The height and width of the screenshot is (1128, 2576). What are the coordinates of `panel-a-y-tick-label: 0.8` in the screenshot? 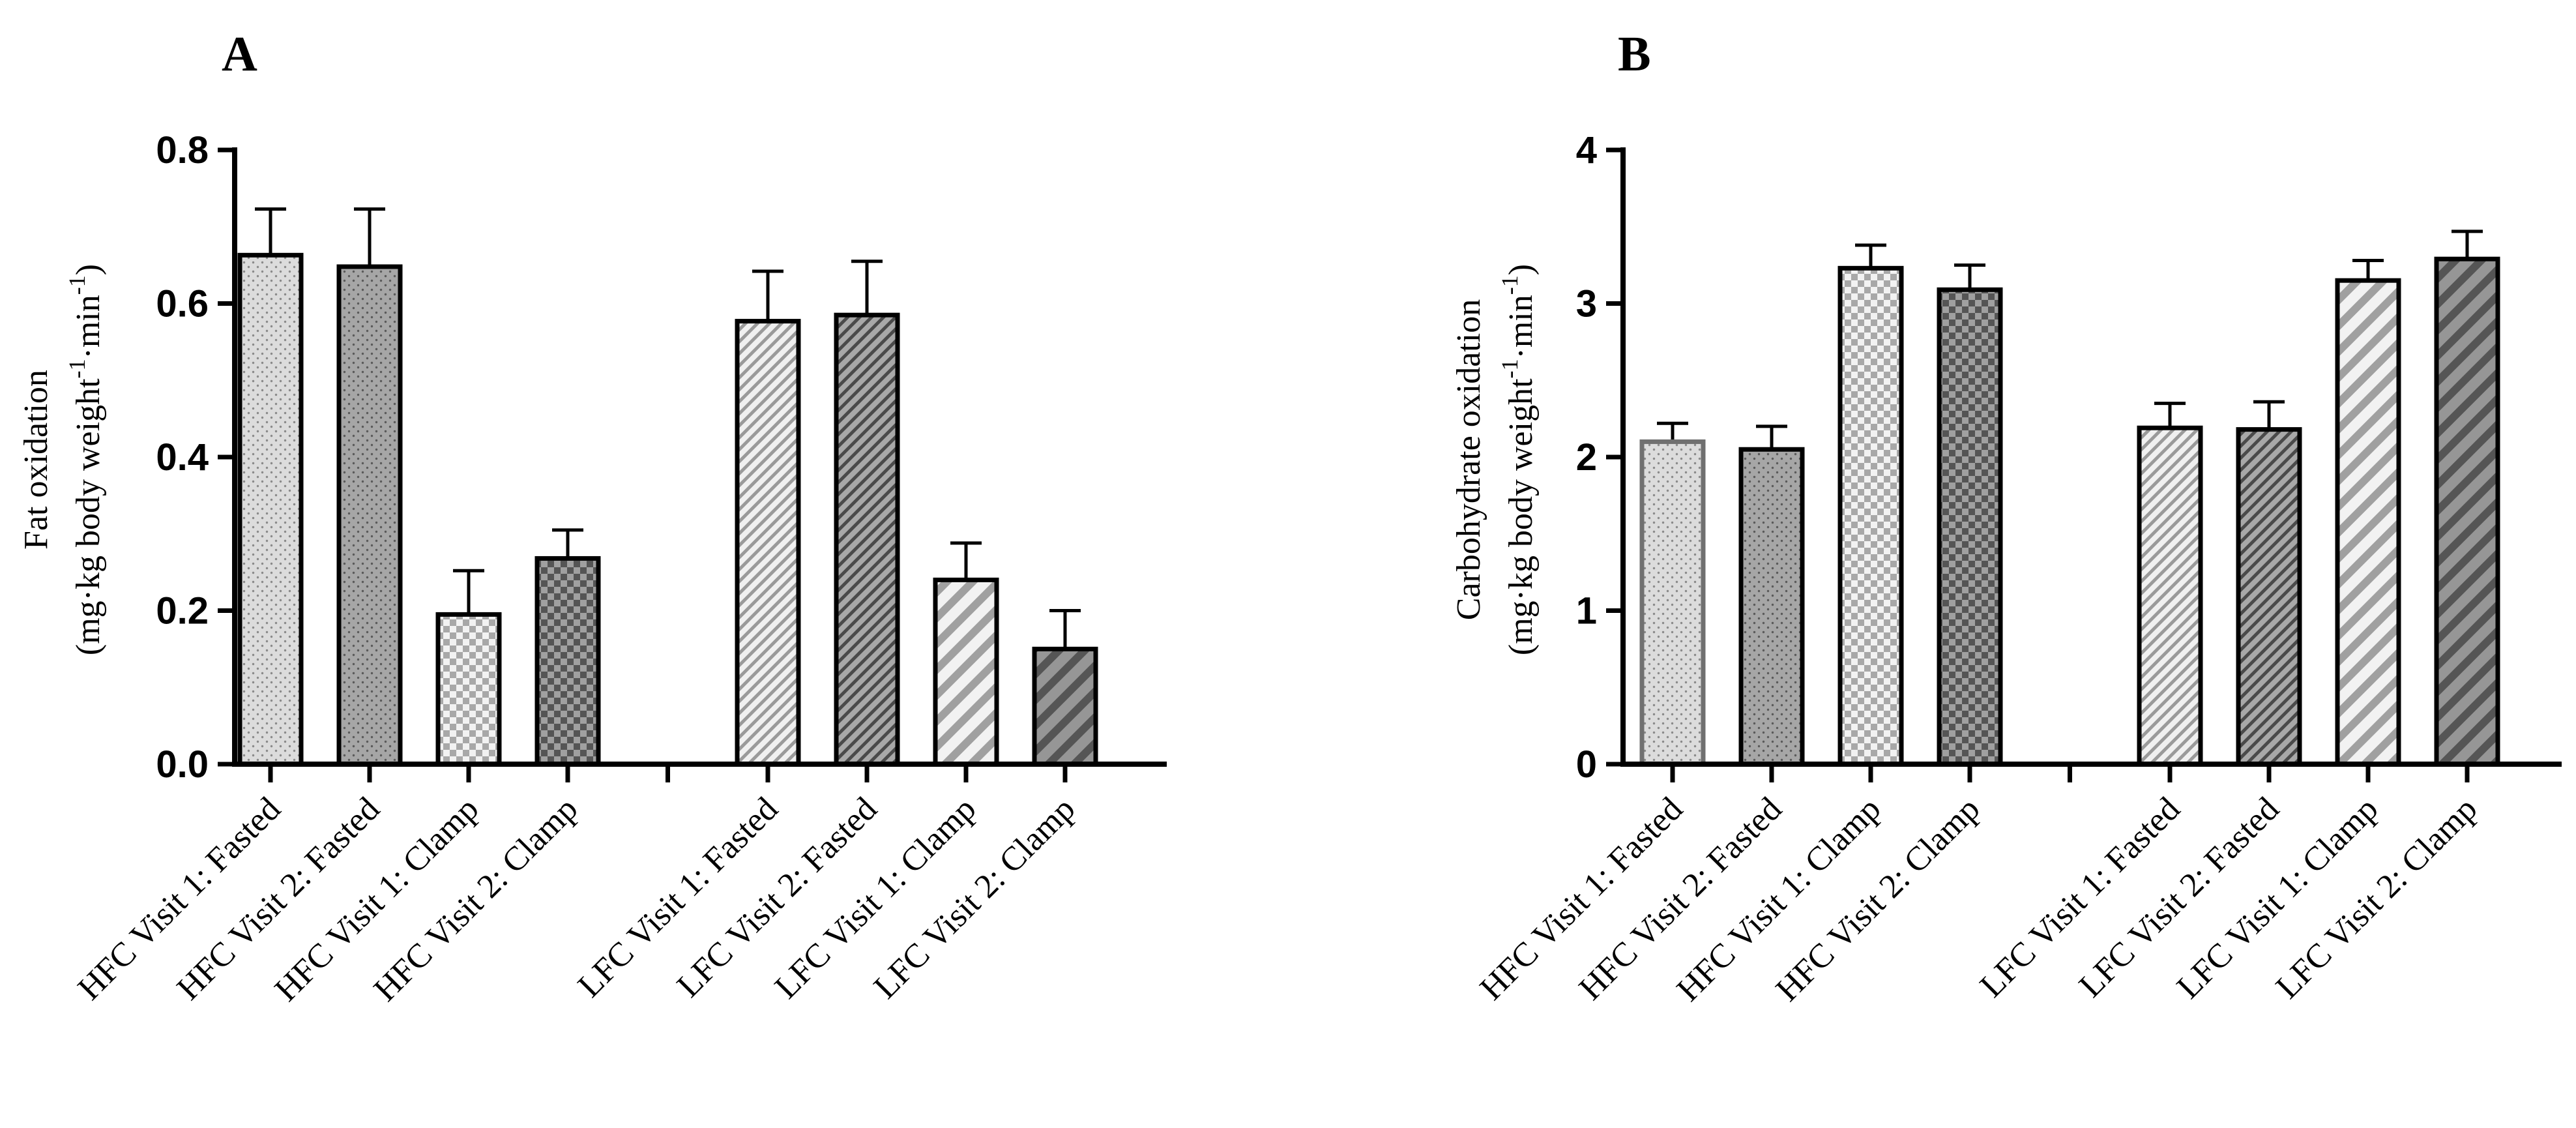 It's located at (182, 150).